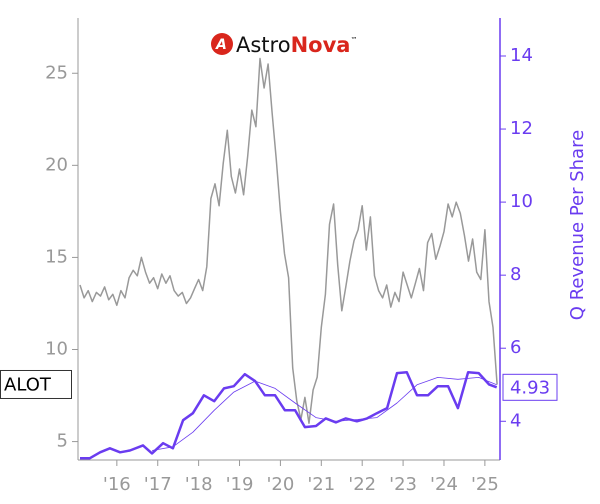 The image size is (600, 504). I want to click on logo-icon, so click(222, 44).